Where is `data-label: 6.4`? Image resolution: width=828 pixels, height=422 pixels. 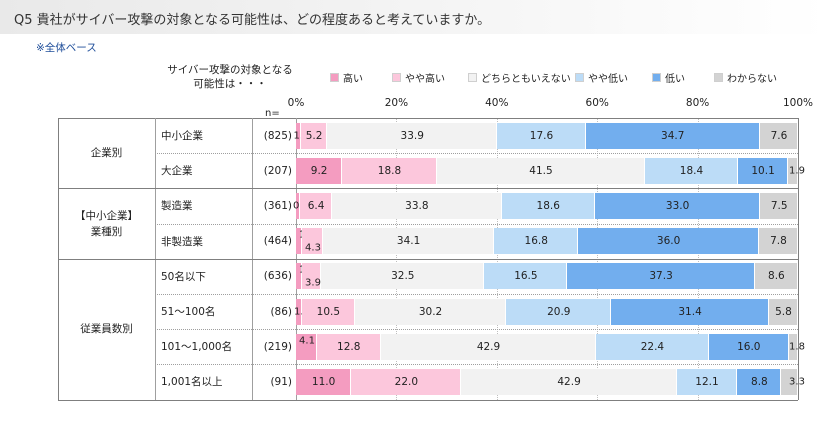
data-label: 6.4 is located at coordinates (316, 206).